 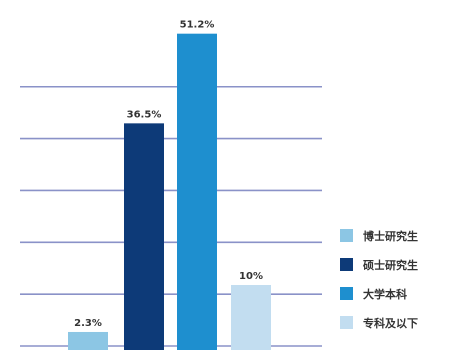 I want to click on value-label: 2.3%, so click(x=88, y=323).